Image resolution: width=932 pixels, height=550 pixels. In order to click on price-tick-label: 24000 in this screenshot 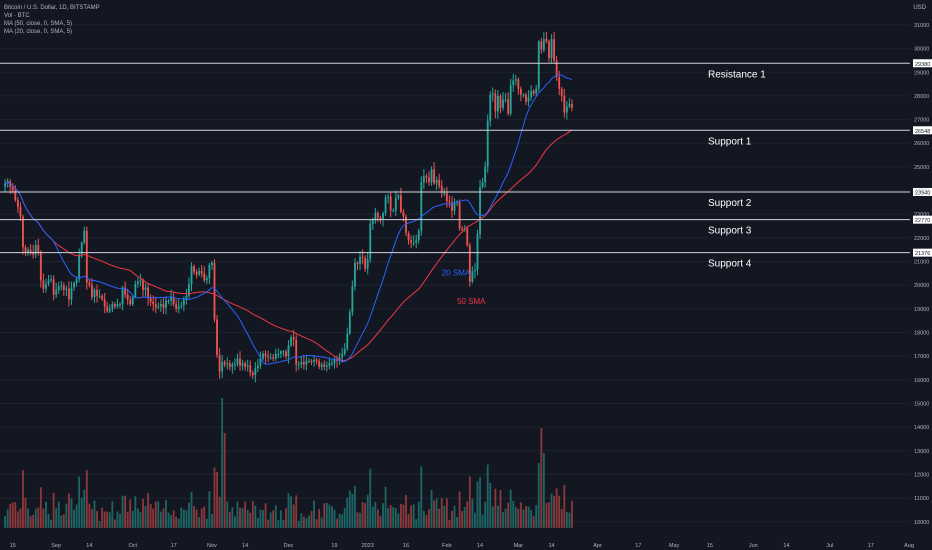, I will do `click(921, 192)`.